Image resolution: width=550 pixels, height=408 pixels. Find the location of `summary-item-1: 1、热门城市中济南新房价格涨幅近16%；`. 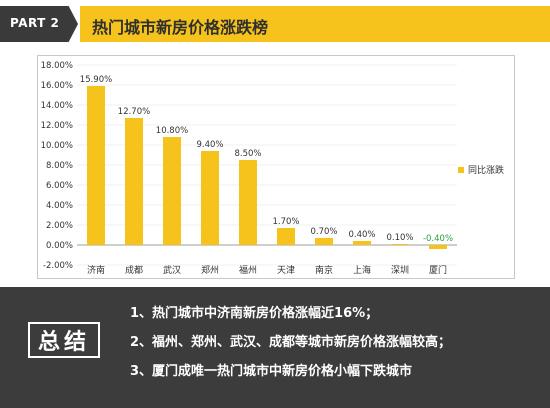

summary-item-1: 1、热门城市中济南新房价格涨幅近16%； is located at coordinates (254, 313).